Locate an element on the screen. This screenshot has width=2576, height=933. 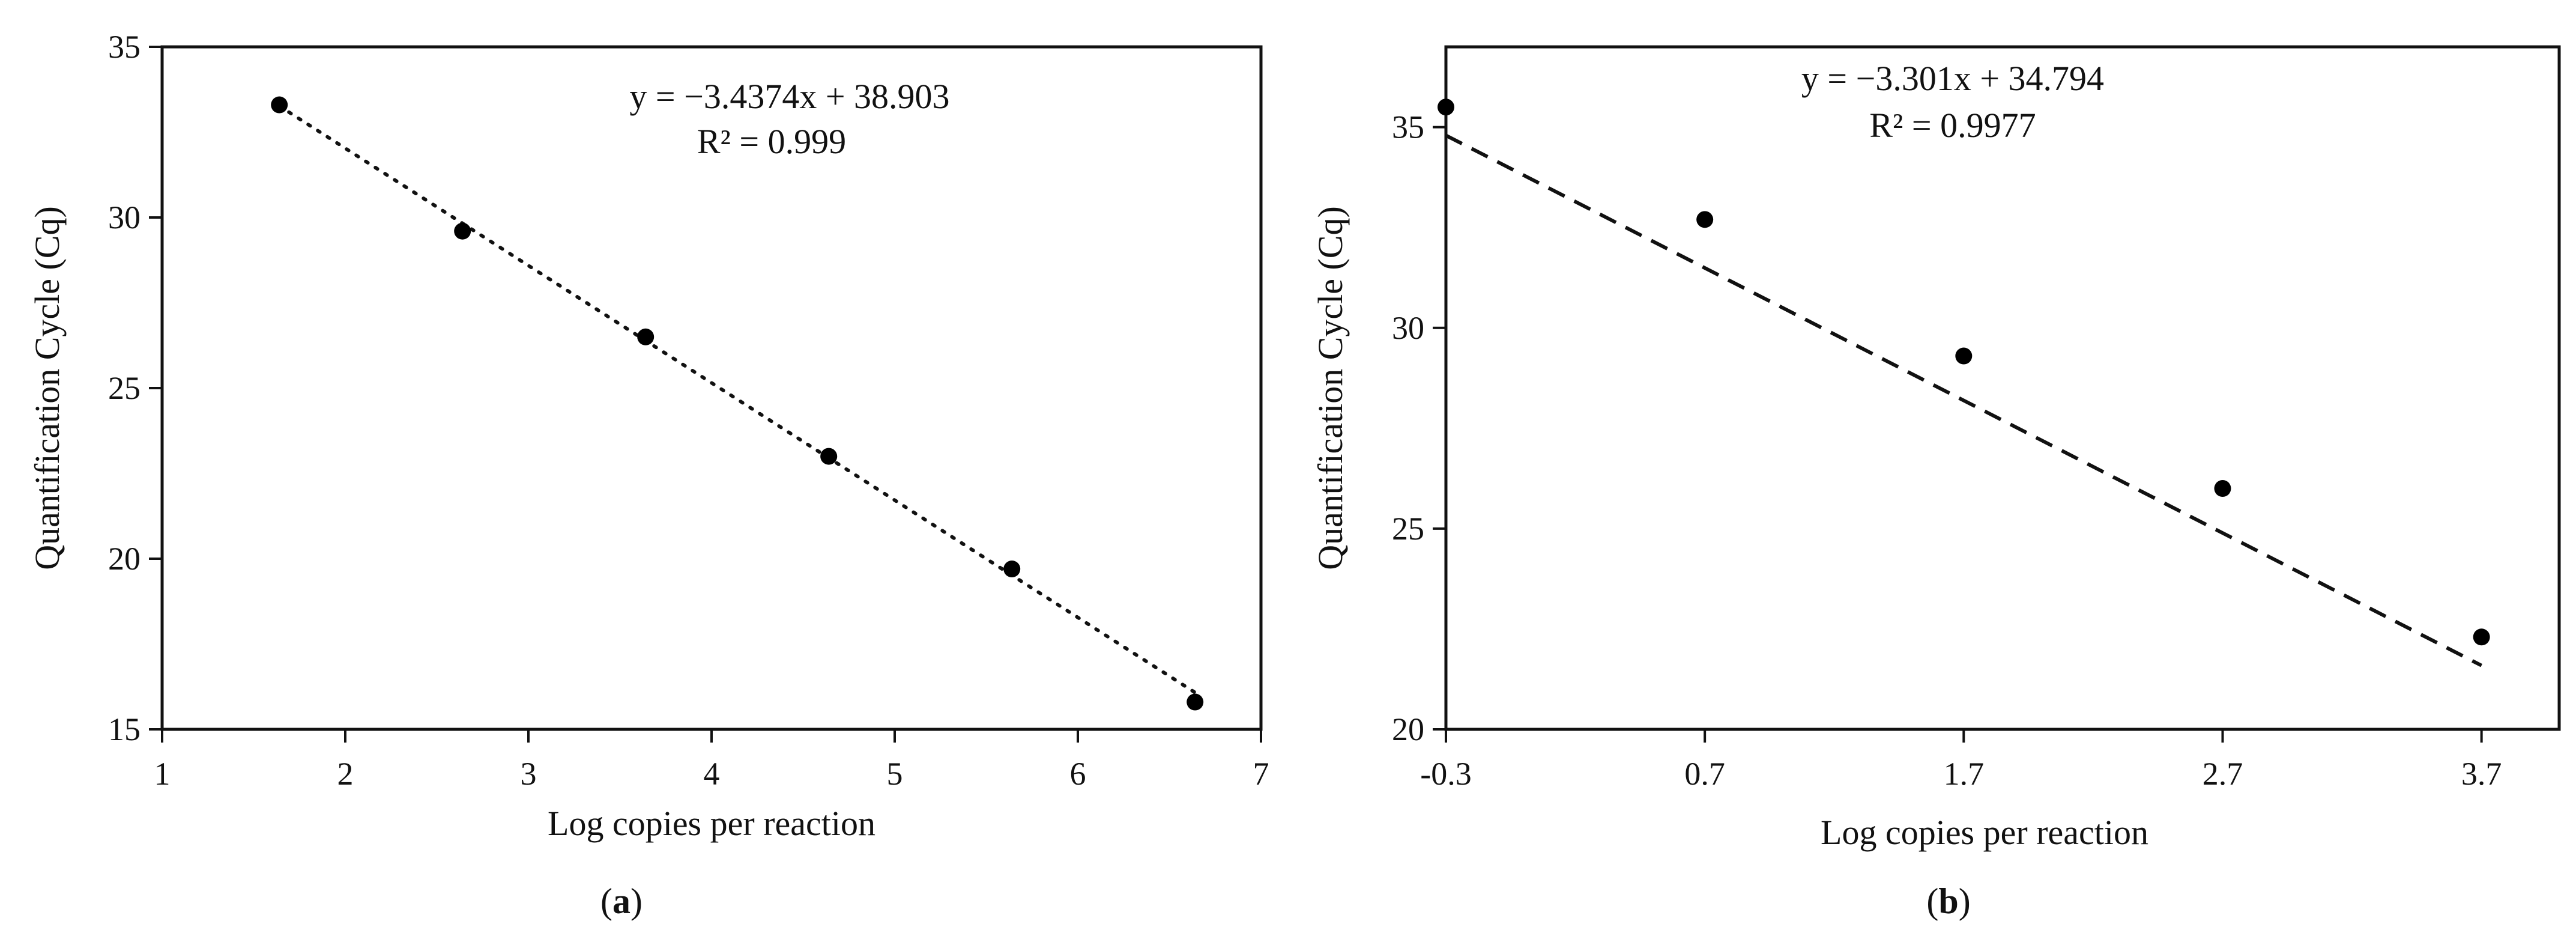
panel-a-x-tick-label: 7 is located at coordinates (1261, 774).